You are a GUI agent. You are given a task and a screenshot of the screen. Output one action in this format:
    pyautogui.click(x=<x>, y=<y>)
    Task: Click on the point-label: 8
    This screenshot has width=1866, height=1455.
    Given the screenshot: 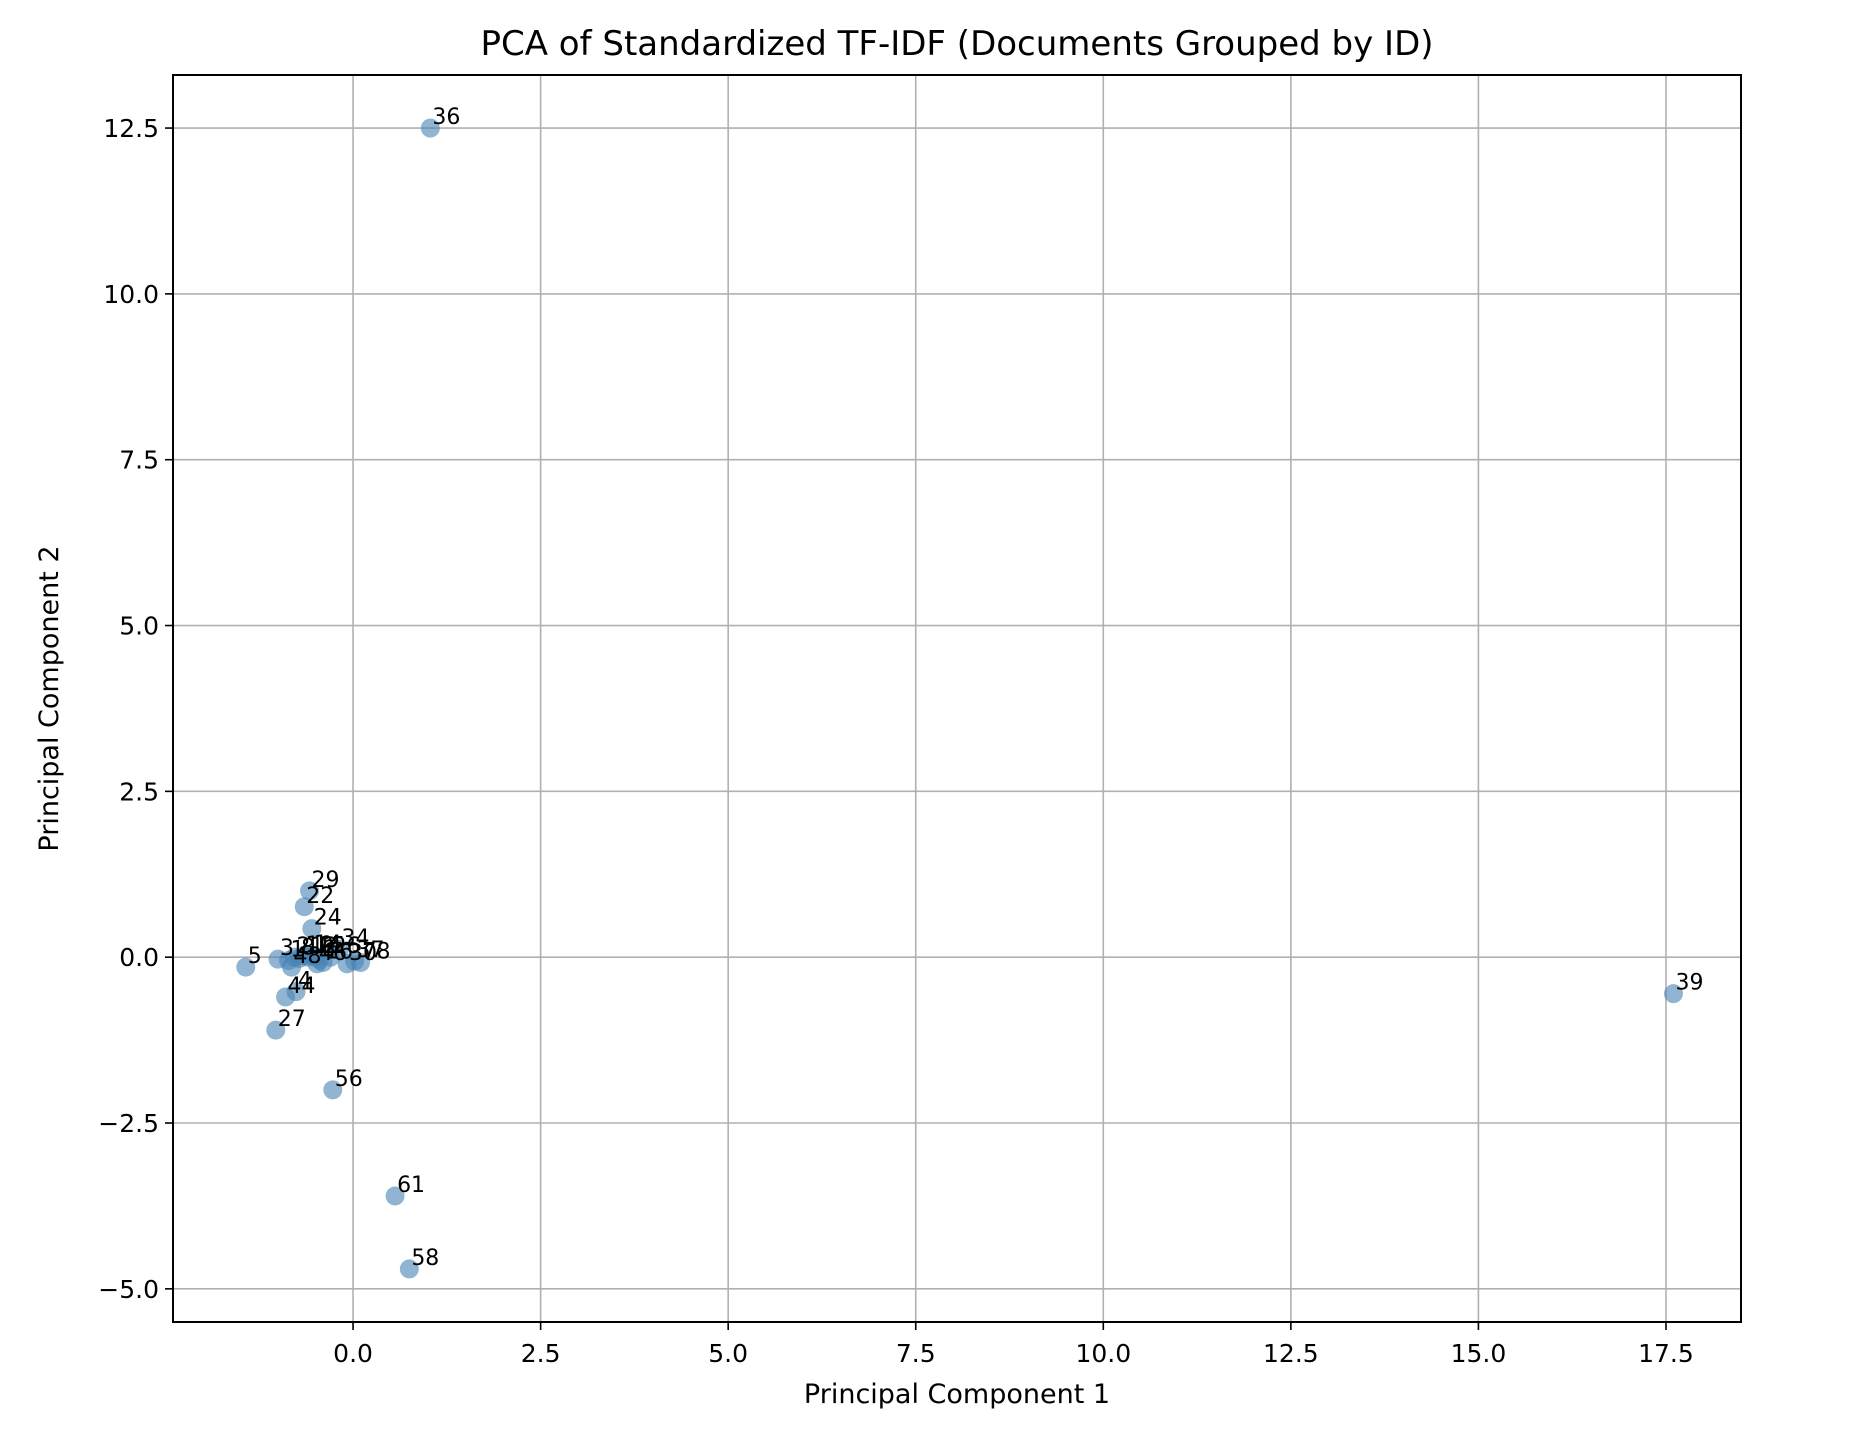 What is the action you would take?
    pyautogui.click(x=308, y=948)
    